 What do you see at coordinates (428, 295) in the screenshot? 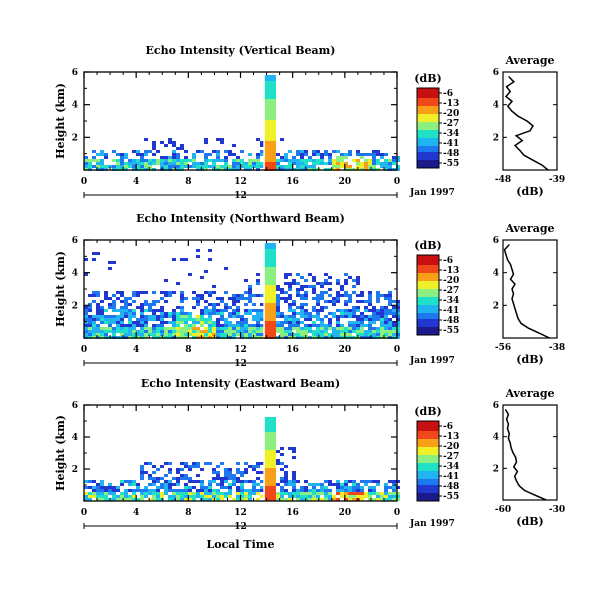
I see `colorbar-frame` at bounding box center [428, 295].